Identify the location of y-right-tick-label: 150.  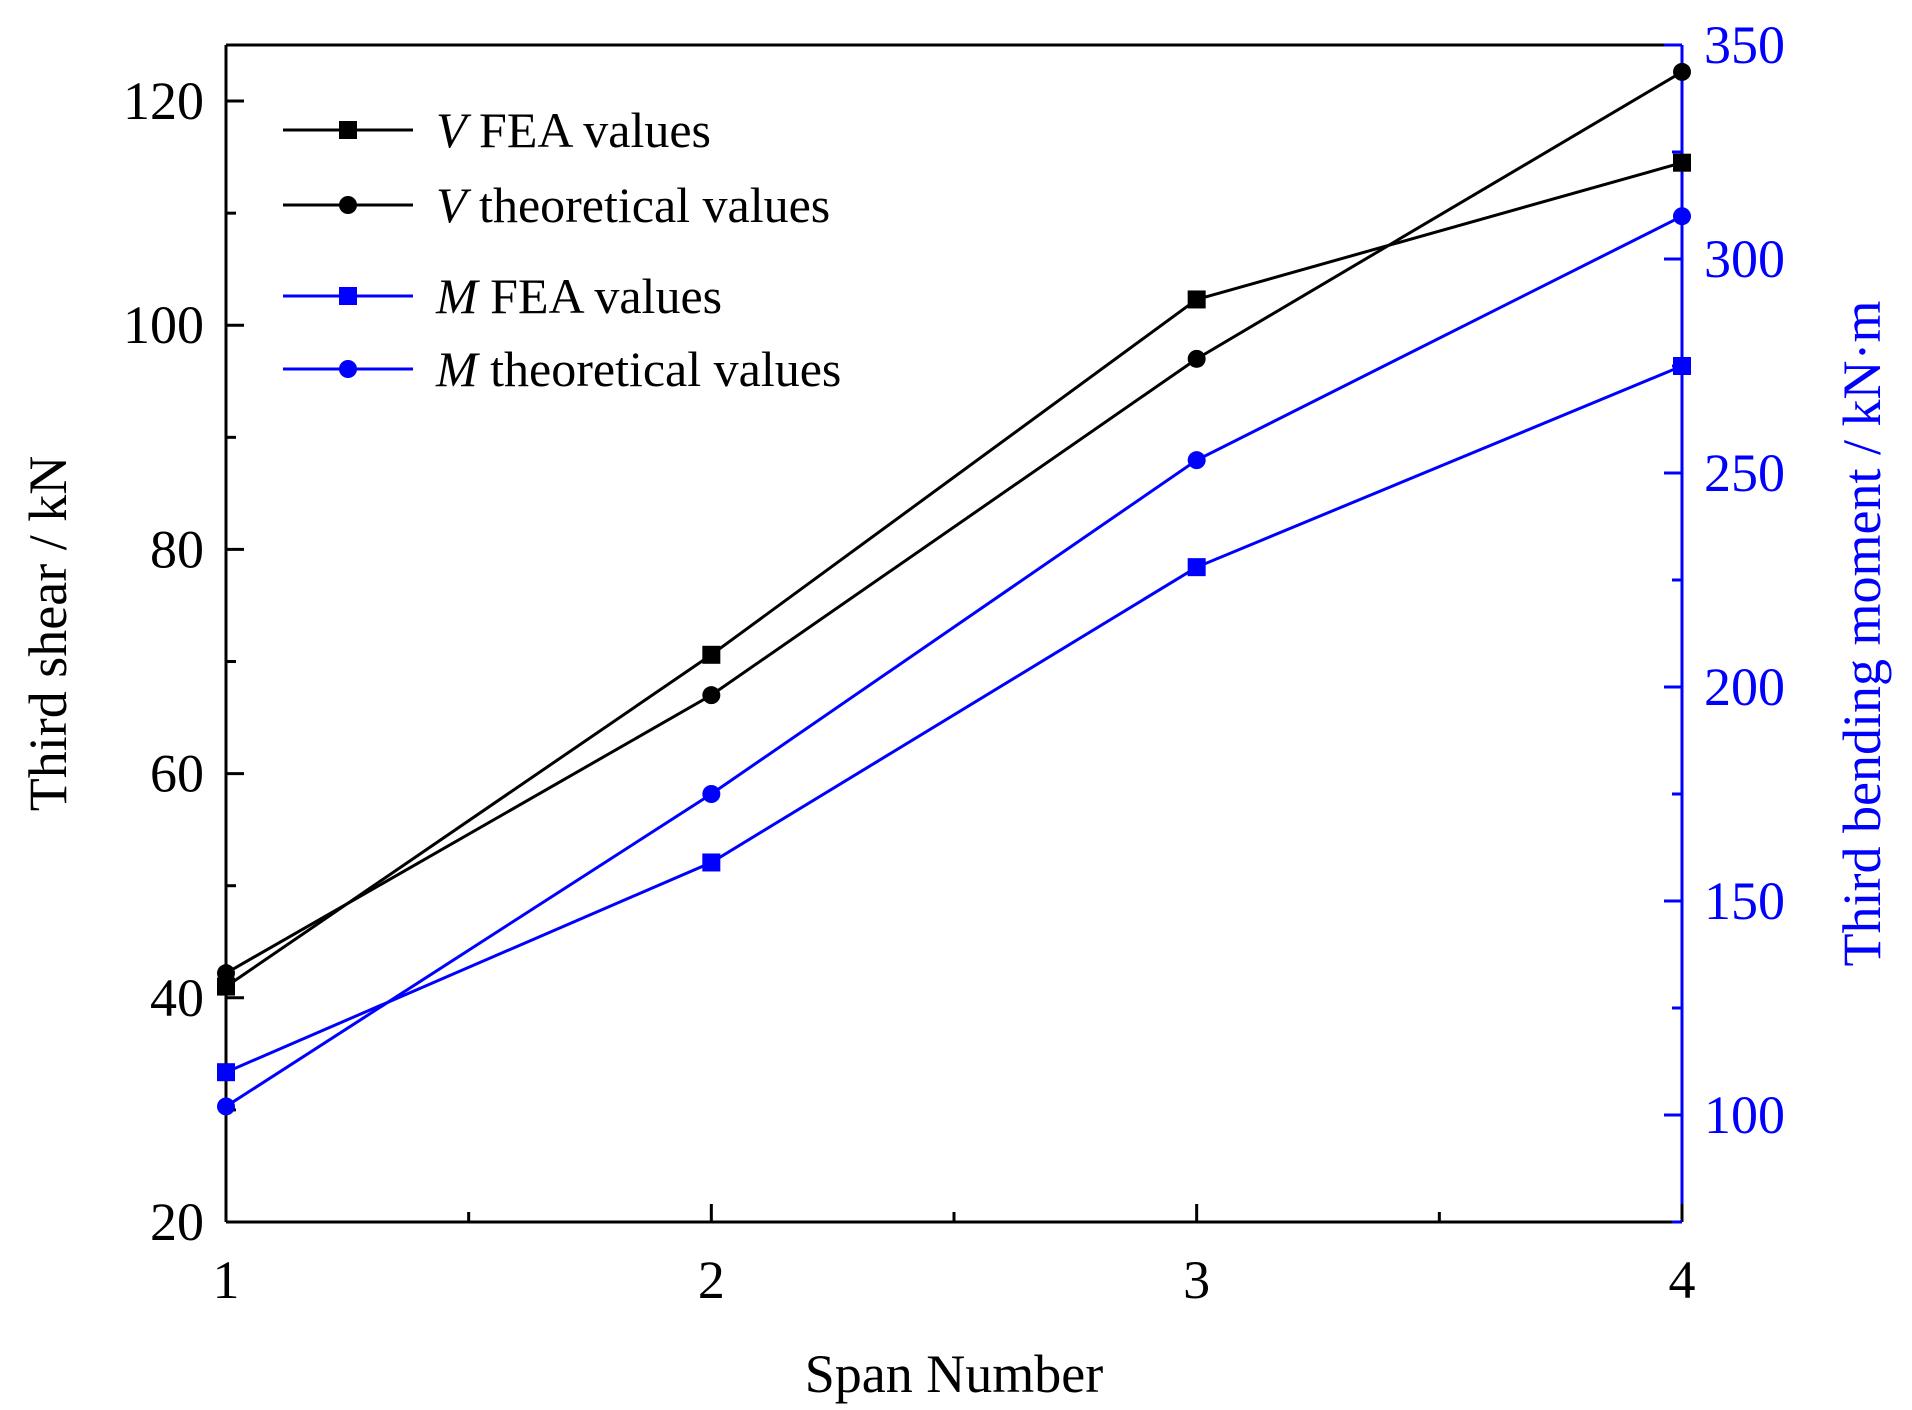
(1744, 901).